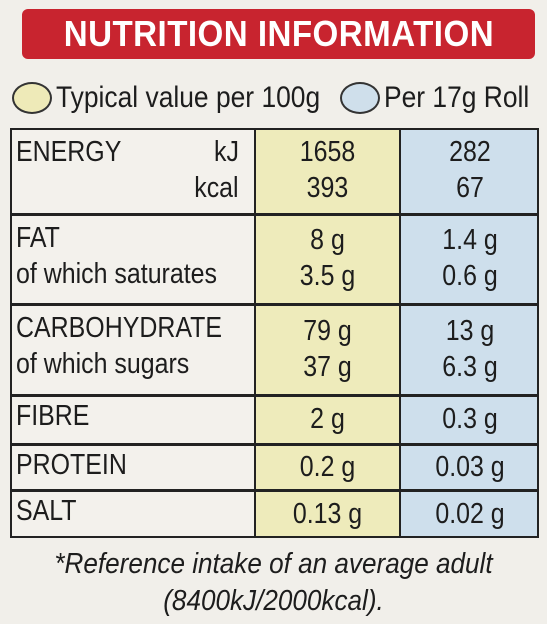 The image size is (547, 624). I want to click on legend-per-portion: Per 17g Roll, so click(457, 97).